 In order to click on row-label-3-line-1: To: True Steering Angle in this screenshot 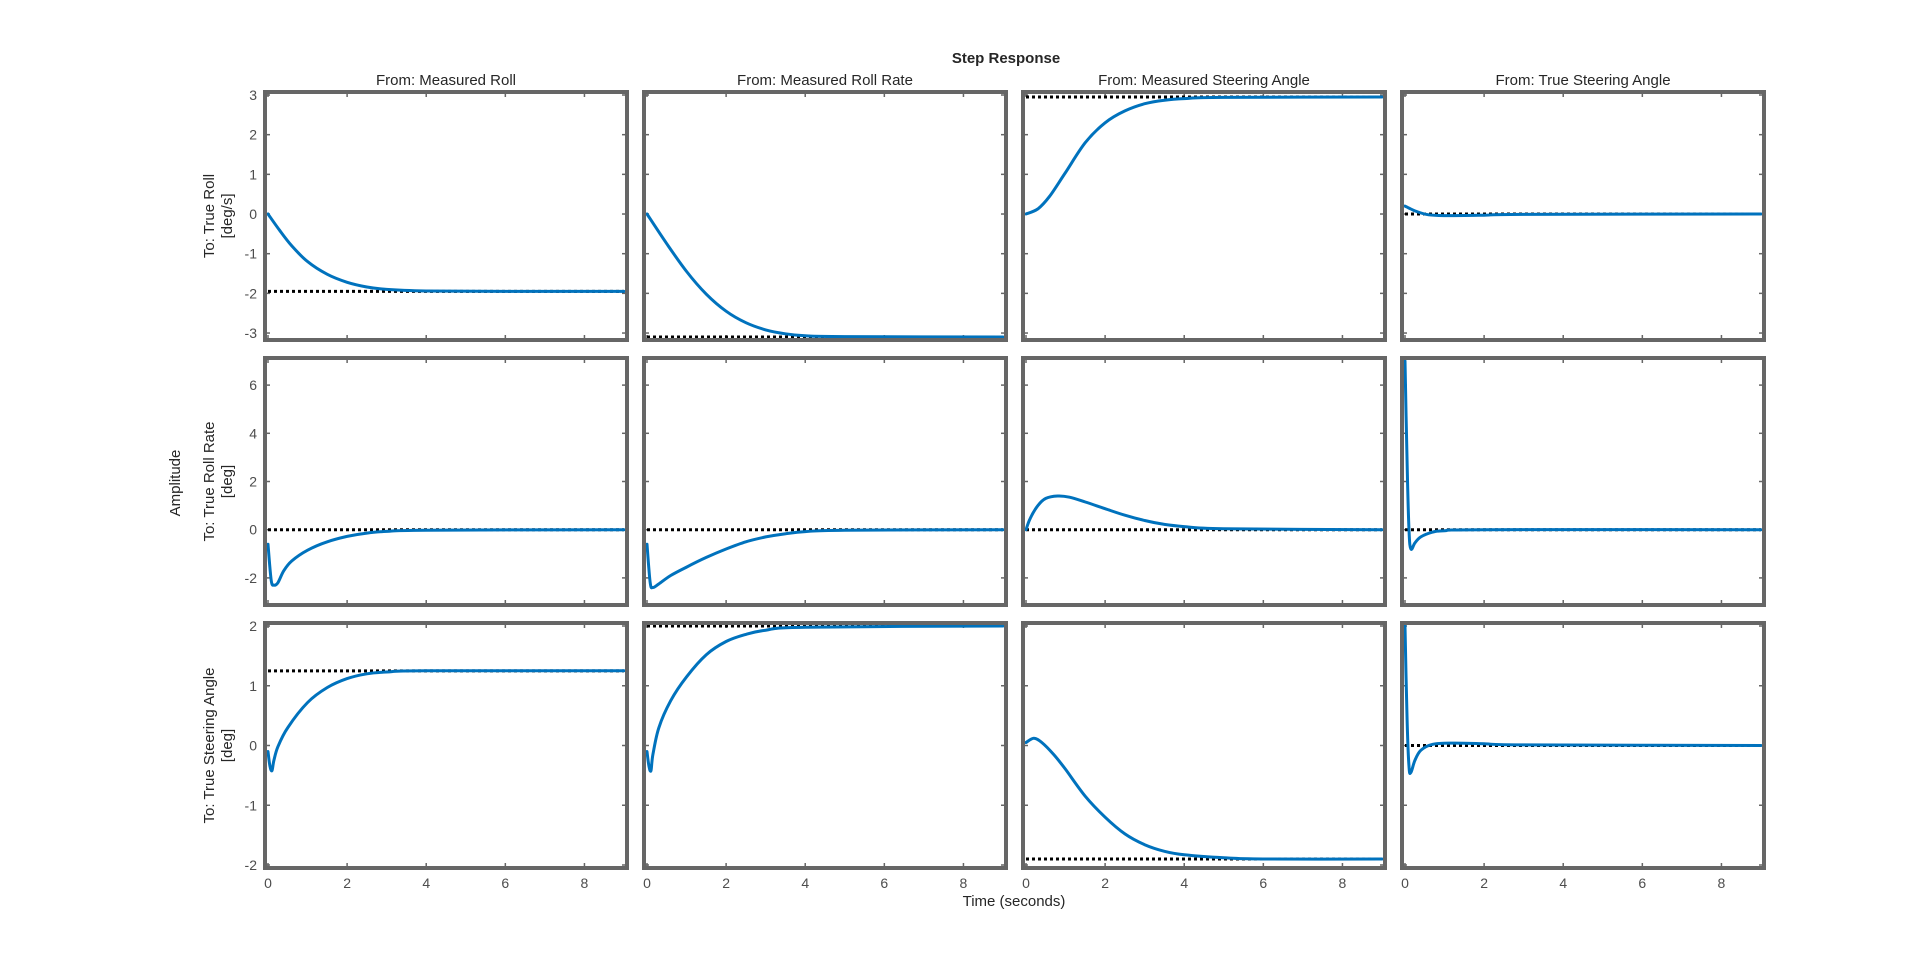, I will do `click(209, 746)`.